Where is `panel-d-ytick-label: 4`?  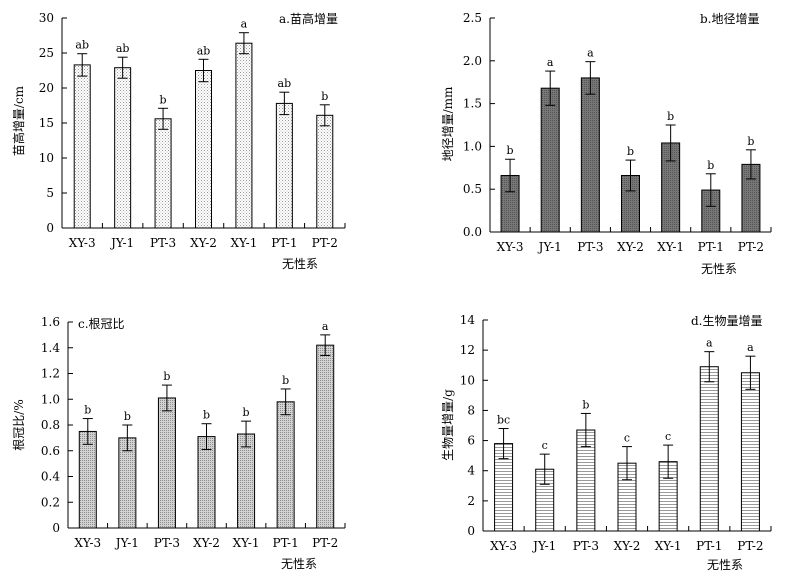 panel-d-ytick-label: 4 is located at coordinates (471, 471).